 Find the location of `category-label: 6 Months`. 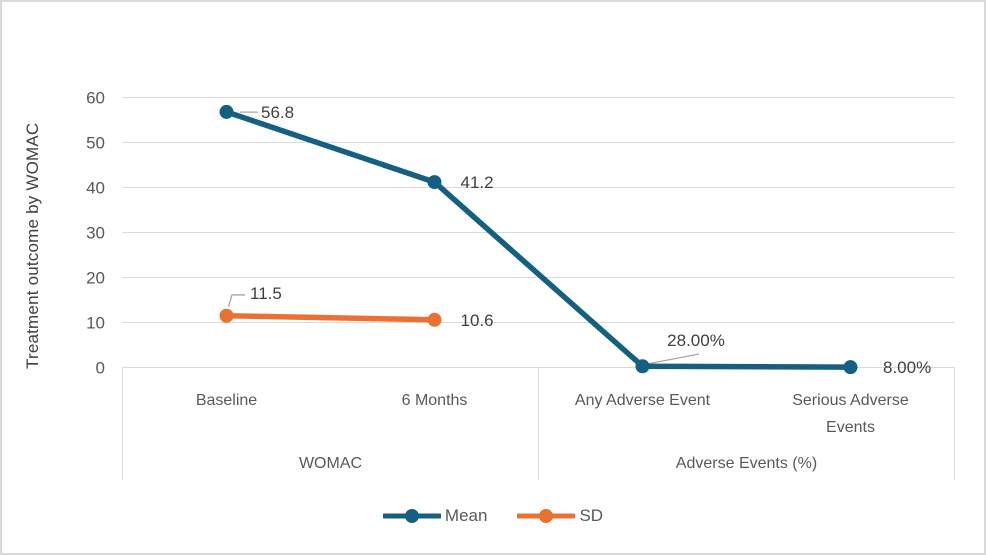

category-label: 6 Months is located at coordinates (435, 400).